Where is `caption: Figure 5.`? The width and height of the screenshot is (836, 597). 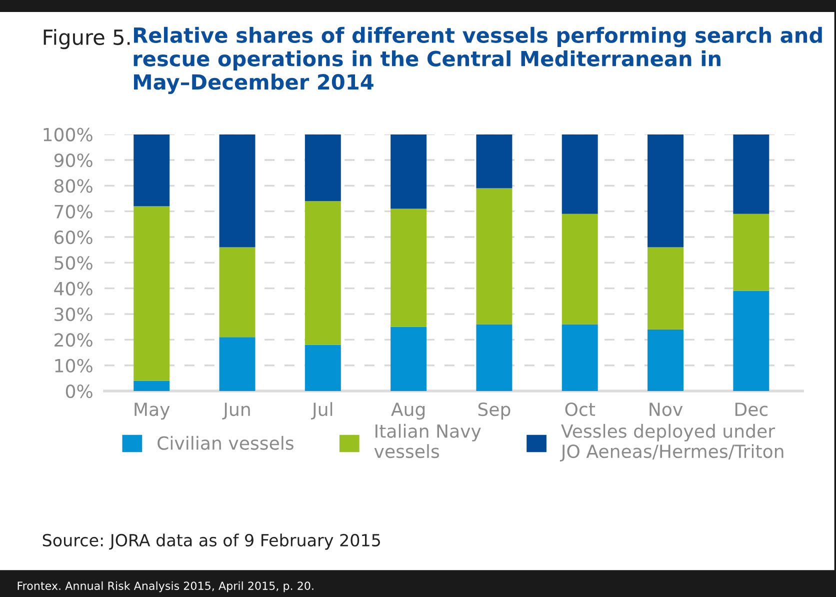 caption: Figure 5. is located at coordinates (87, 39).